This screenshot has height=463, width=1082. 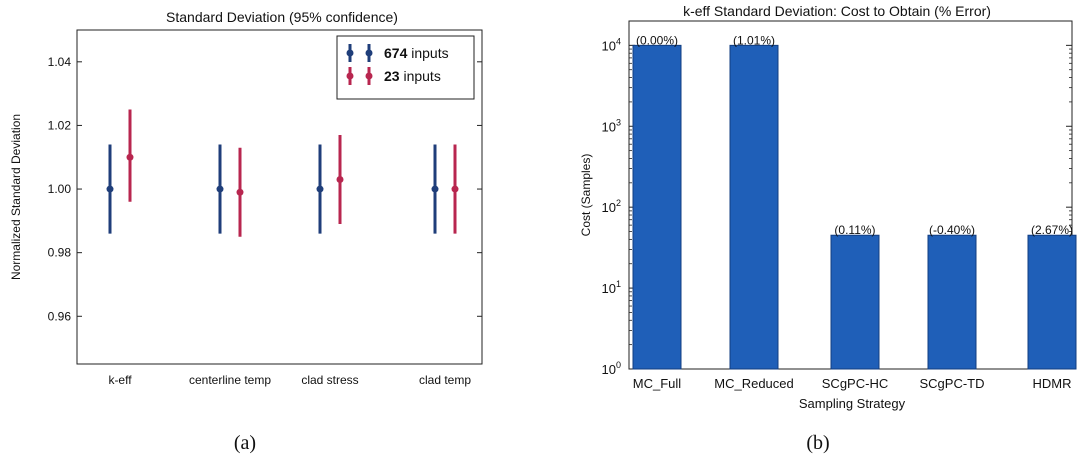 I want to click on x-tick-label: centerline temp, so click(x=230, y=380).